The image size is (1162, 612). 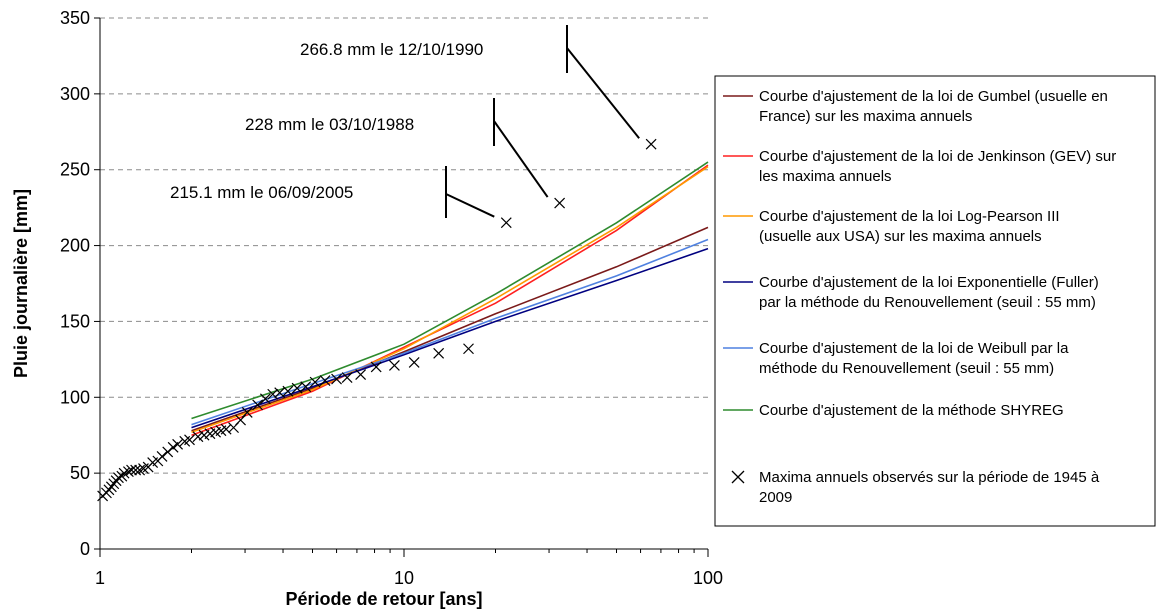 What do you see at coordinates (21, 283) in the screenshot?
I see `y-axis-title: Pluie journalière [mm]` at bounding box center [21, 283].